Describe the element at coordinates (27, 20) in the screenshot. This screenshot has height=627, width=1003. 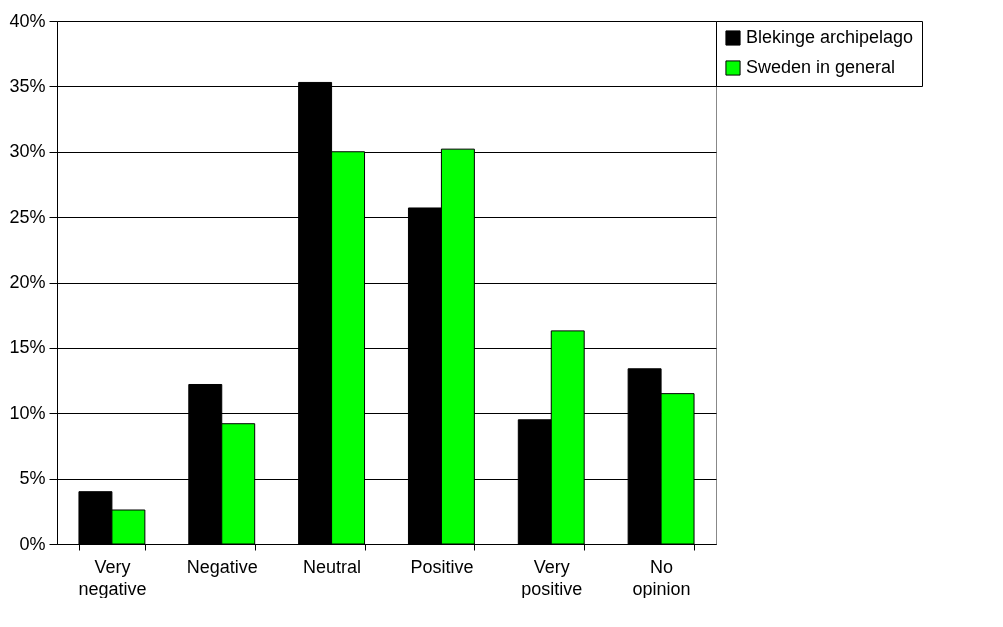
I see `y-tick-label: 40%` at that location.